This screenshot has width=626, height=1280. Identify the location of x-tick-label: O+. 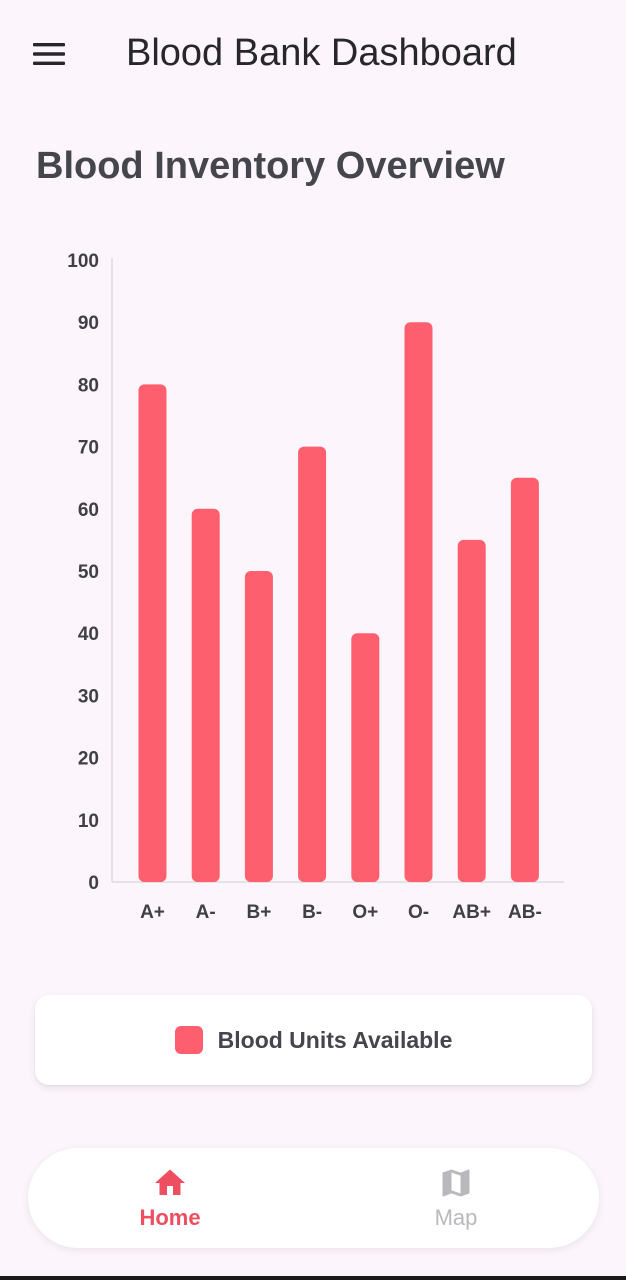
(365, 912).